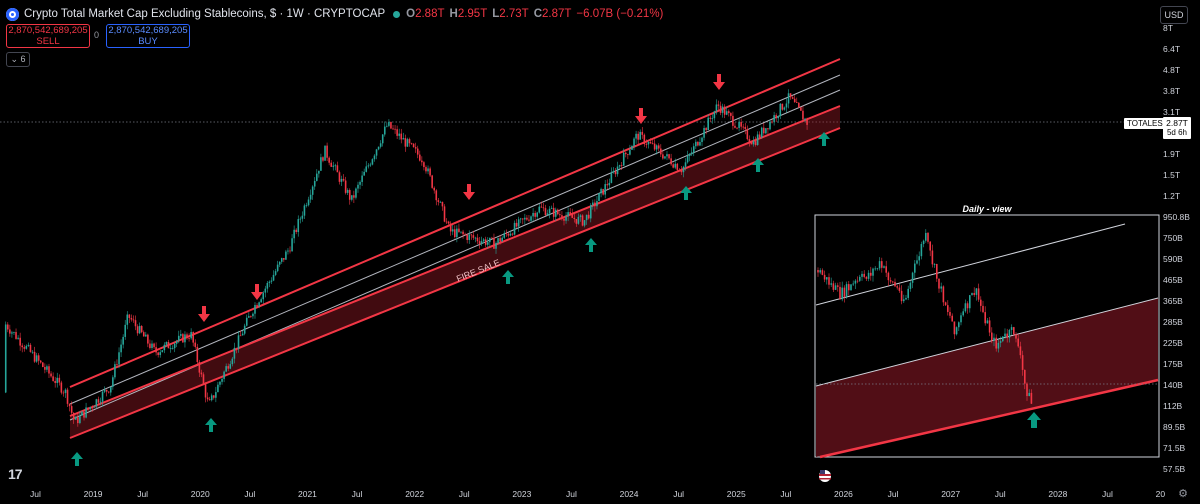  I want to click on tradingview-logo-icon: 17, so click(15, 474).